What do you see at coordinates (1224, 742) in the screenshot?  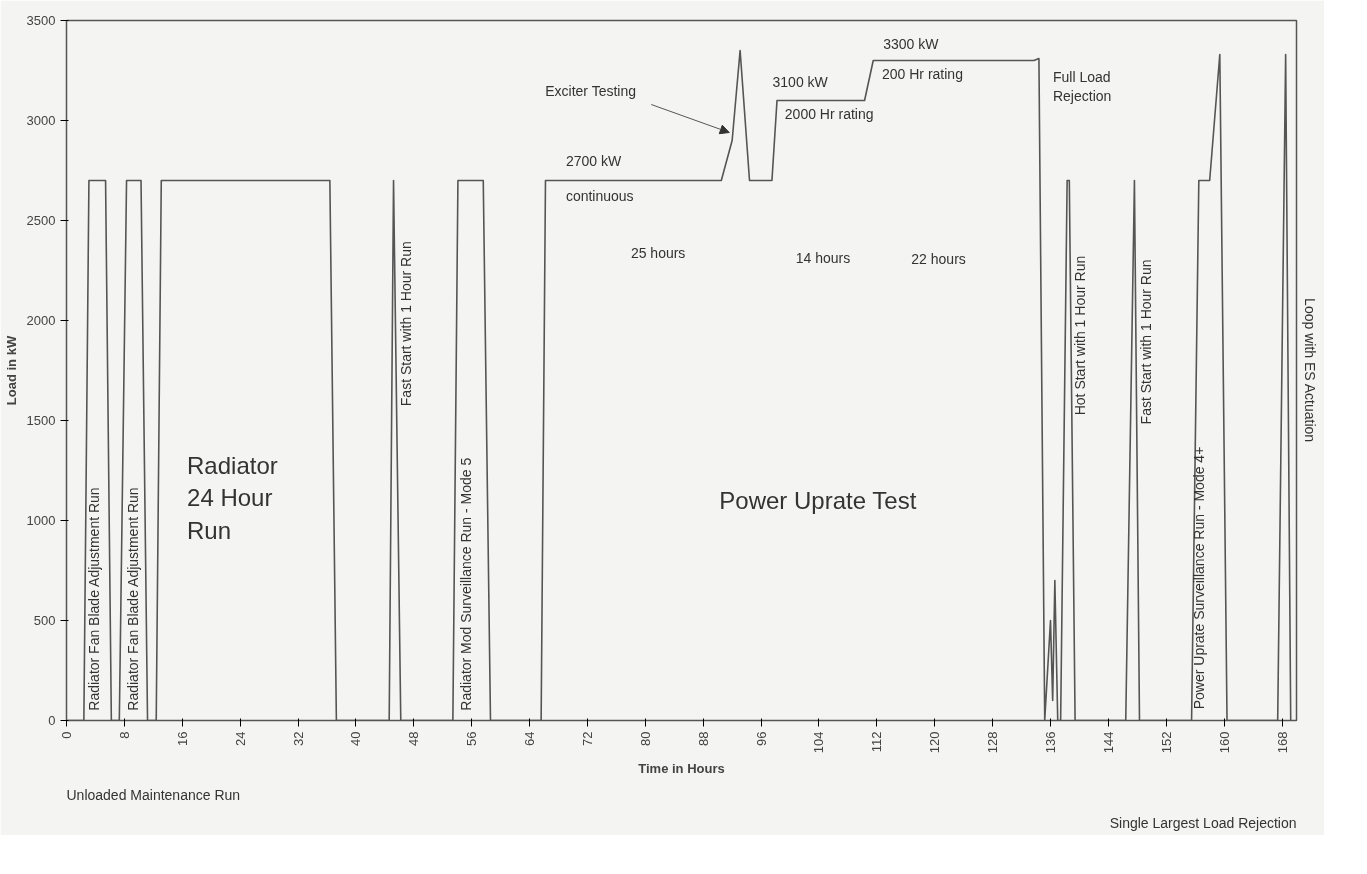 I see `x-tick-label: 160` at bounding box center [1224, 742].